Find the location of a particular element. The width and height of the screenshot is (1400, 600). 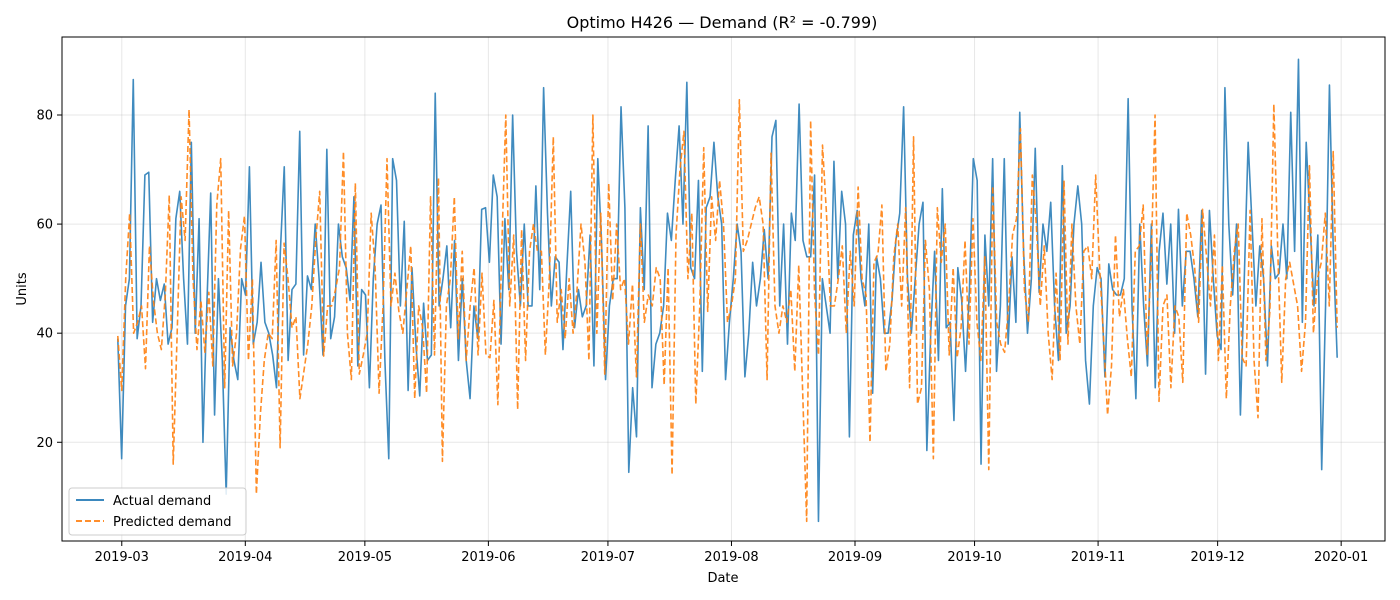

legend-label-actual: Actual demand is located at coordinates (162, 501).